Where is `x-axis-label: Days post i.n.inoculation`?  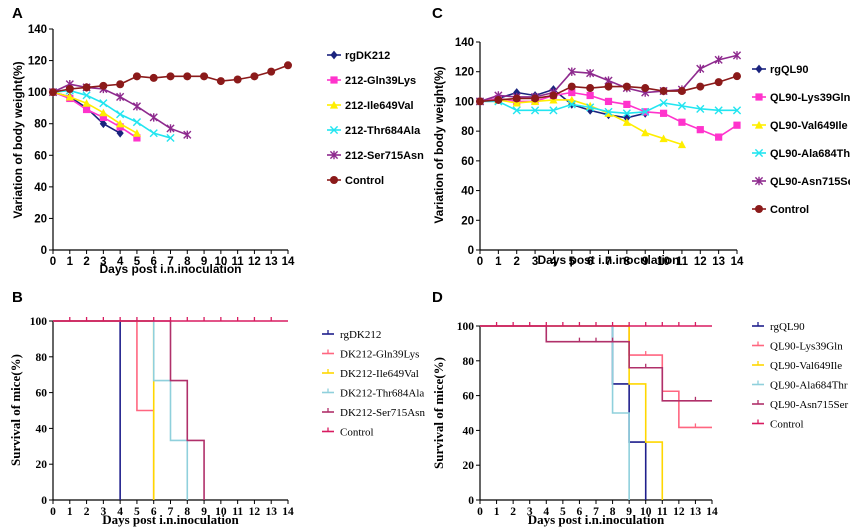
x-axis-label: Days post i.n.inoculation is located at coordinates (170, 269).